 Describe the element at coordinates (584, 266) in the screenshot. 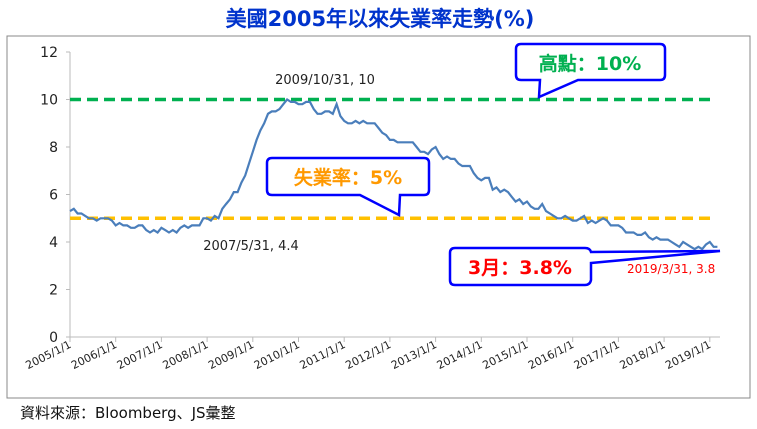

I see `callout-latest: 3月：3.8%` at that location.